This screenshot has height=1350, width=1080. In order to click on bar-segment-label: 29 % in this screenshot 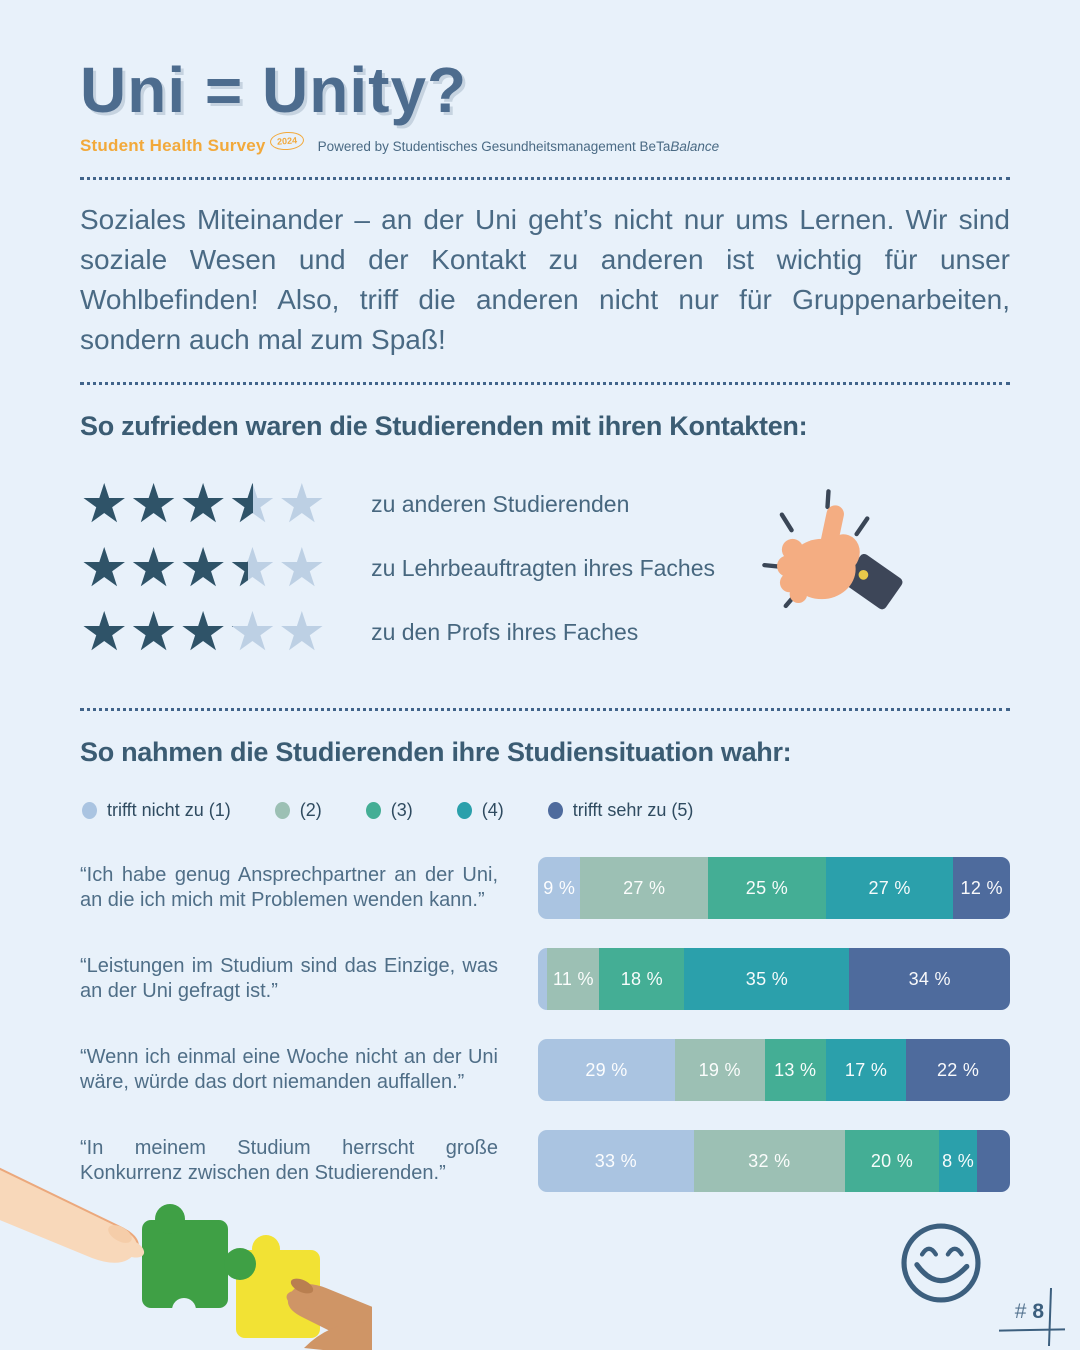, I will do `click(606, 1069)`.